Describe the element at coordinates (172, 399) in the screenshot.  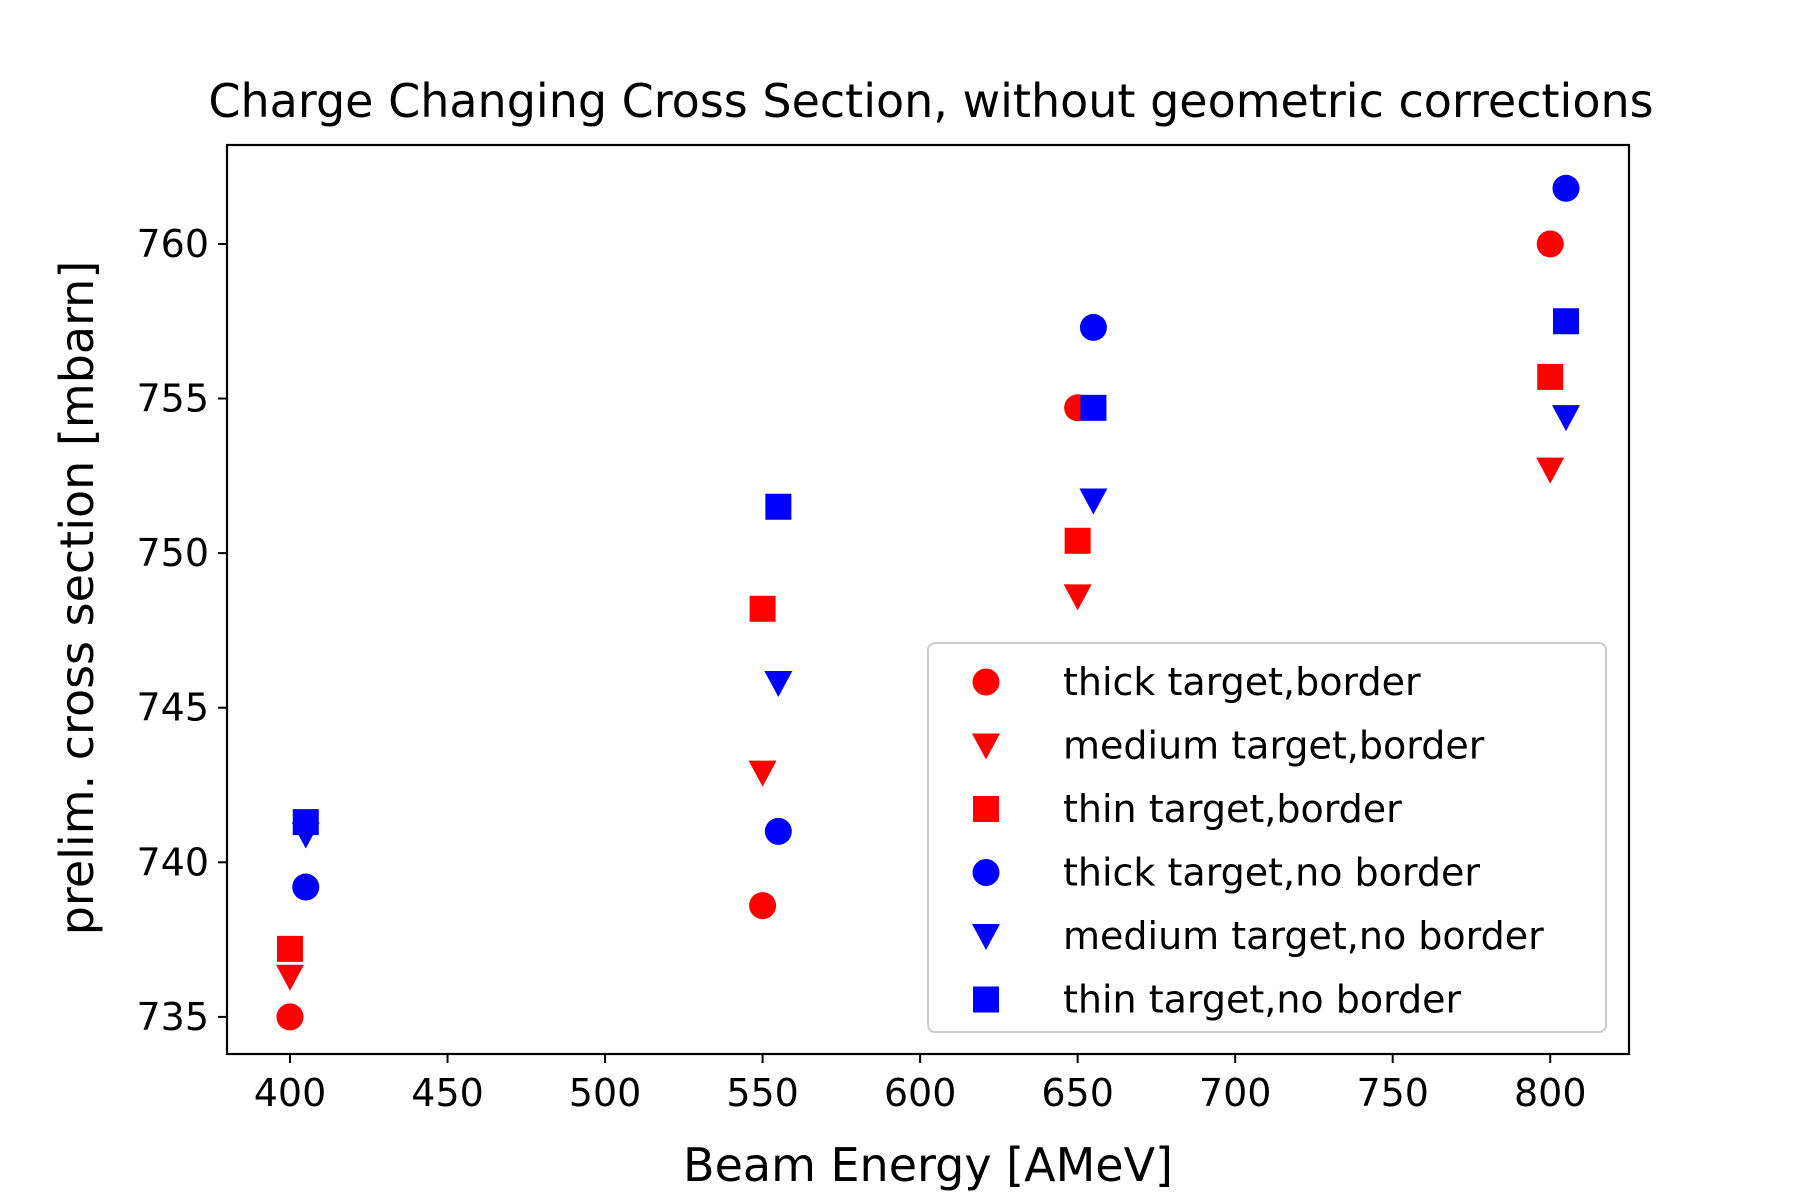
I see `y-tick-label: 755` at that location.